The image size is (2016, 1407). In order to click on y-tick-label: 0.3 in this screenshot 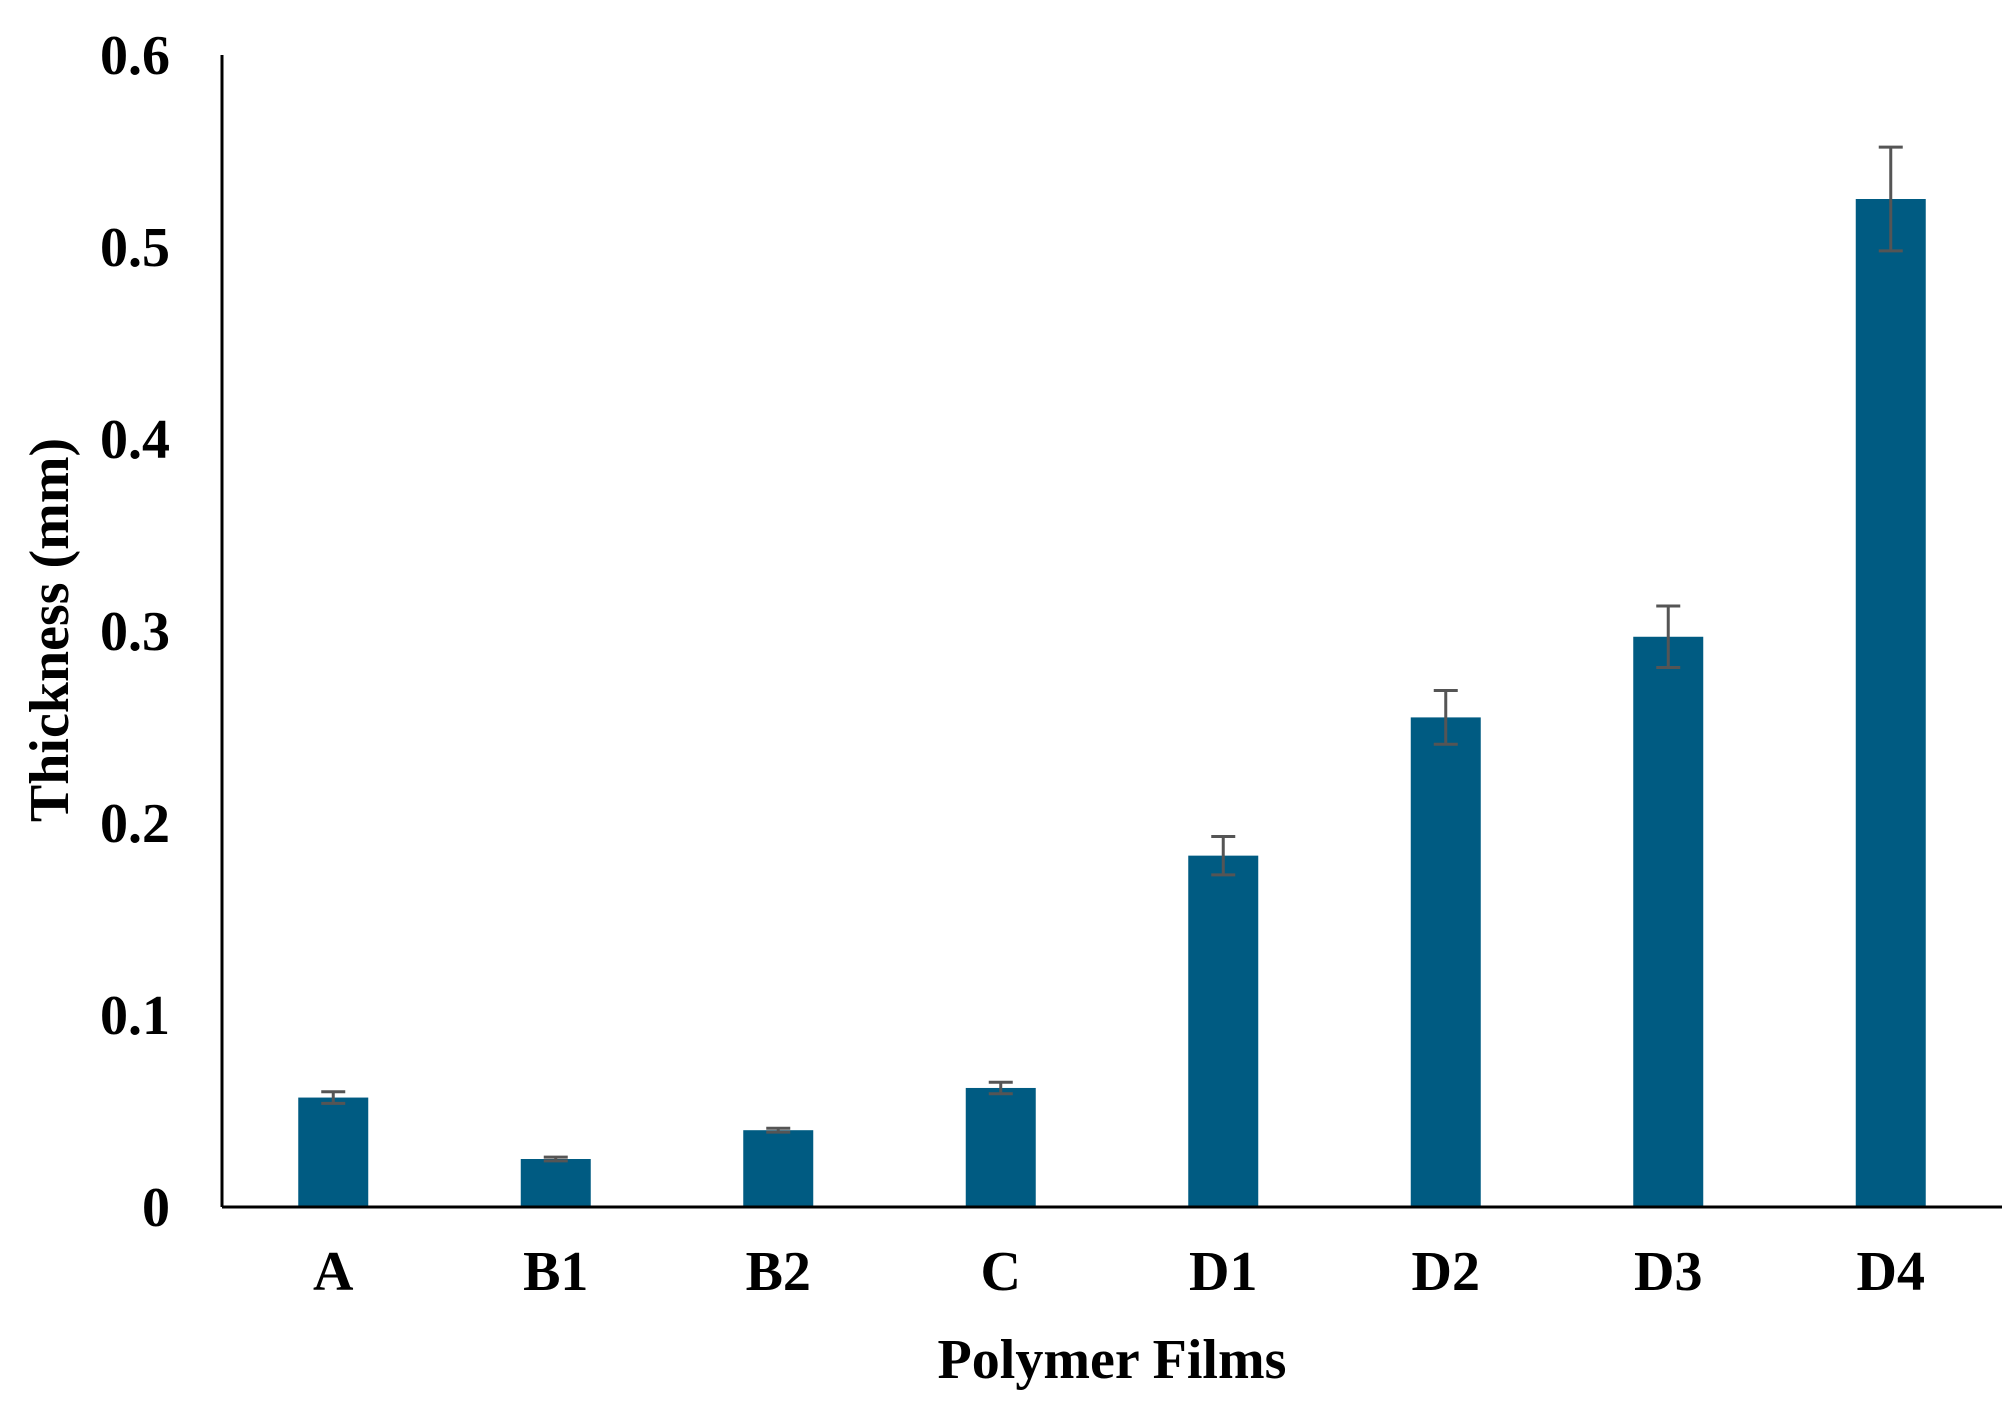, I will do `click(135, 632)`.